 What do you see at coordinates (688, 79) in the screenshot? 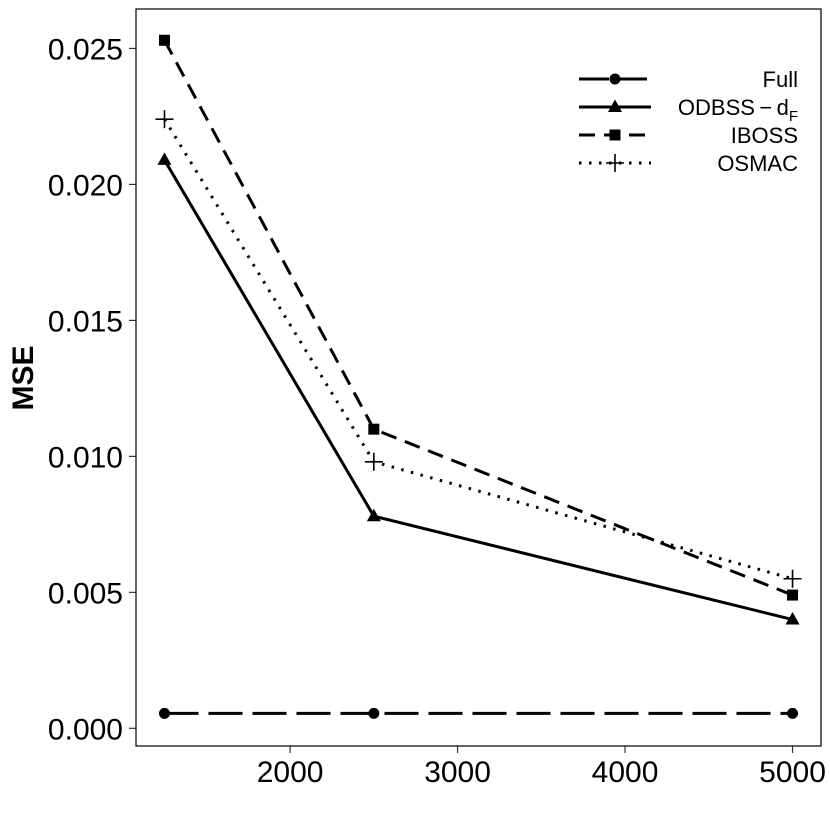
I see `legend-item: Full` at bounding box center [688, 79].